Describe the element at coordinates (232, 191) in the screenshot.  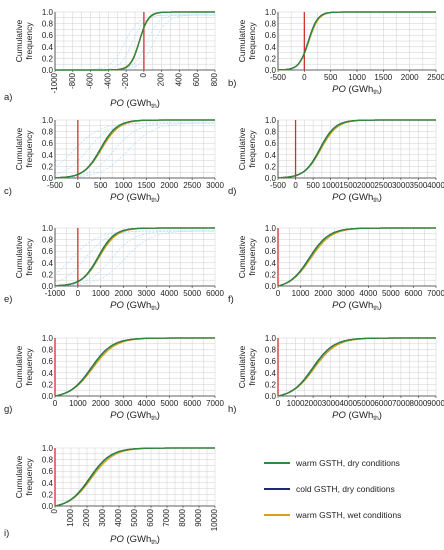
I see `panel-label: d)` at that location.